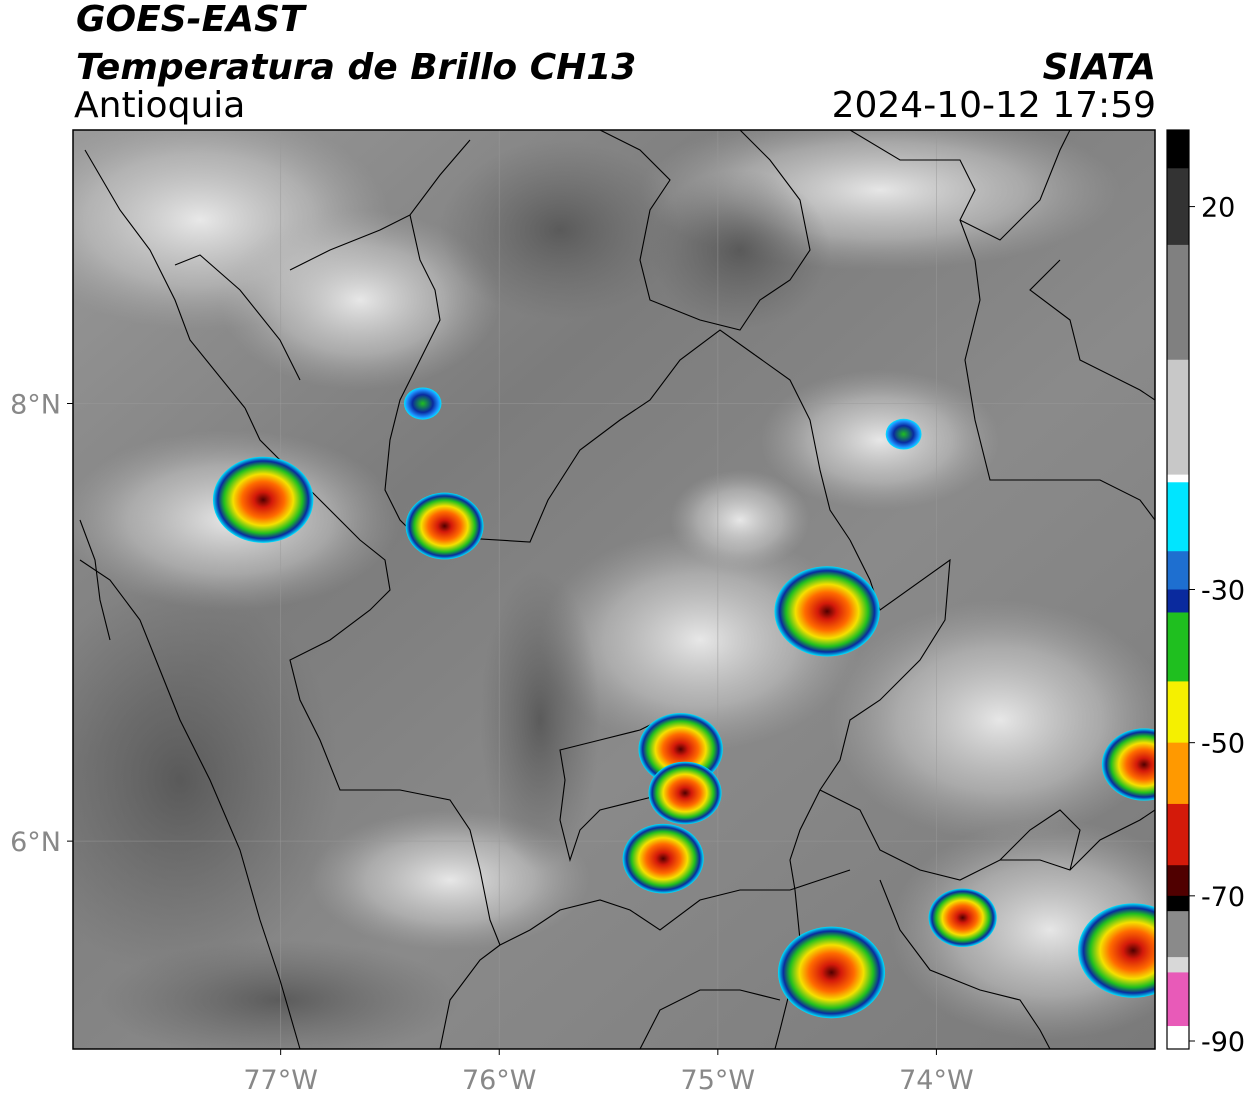 Image resolution: width=1252 pixels, height=1099 pixels. What do you see at coordinates (1217, 625) in the screenshot?
I see `colorbar-ticks: 20 -30 -50 -70 -90` at bounding box center [1217, 625].